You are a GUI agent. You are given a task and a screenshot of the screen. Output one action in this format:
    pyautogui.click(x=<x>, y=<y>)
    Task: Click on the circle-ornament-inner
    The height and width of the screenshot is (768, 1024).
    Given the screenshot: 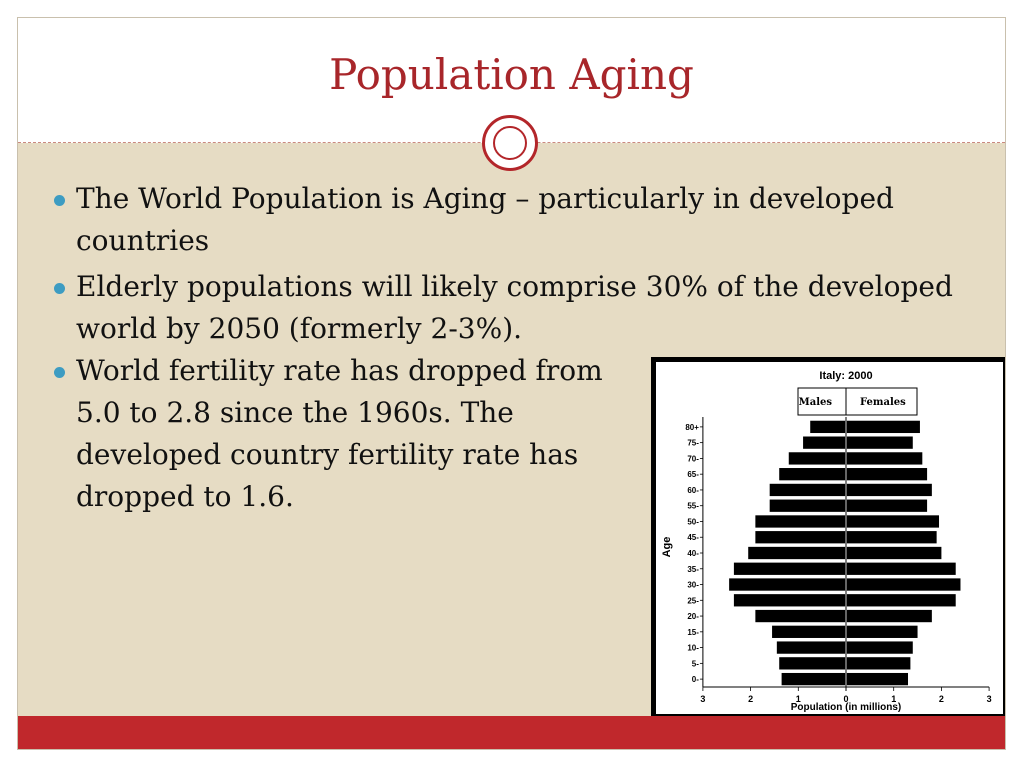 What is the action you would take?
    pyautogui.click(x=510, y=143)
    